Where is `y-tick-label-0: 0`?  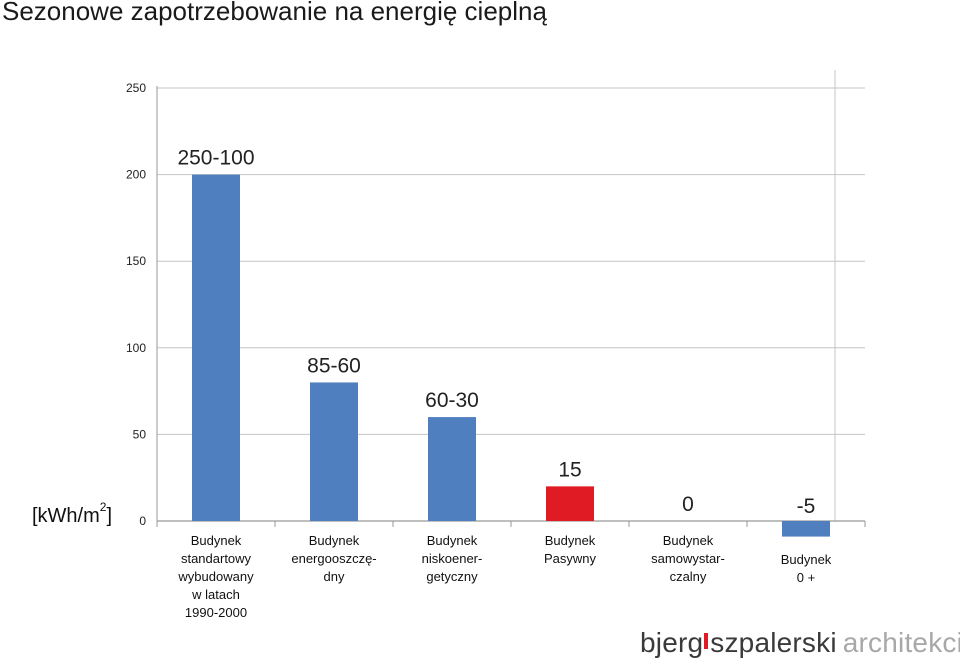
y-tick-label-0: 0 is located at coordinates (142, 521).